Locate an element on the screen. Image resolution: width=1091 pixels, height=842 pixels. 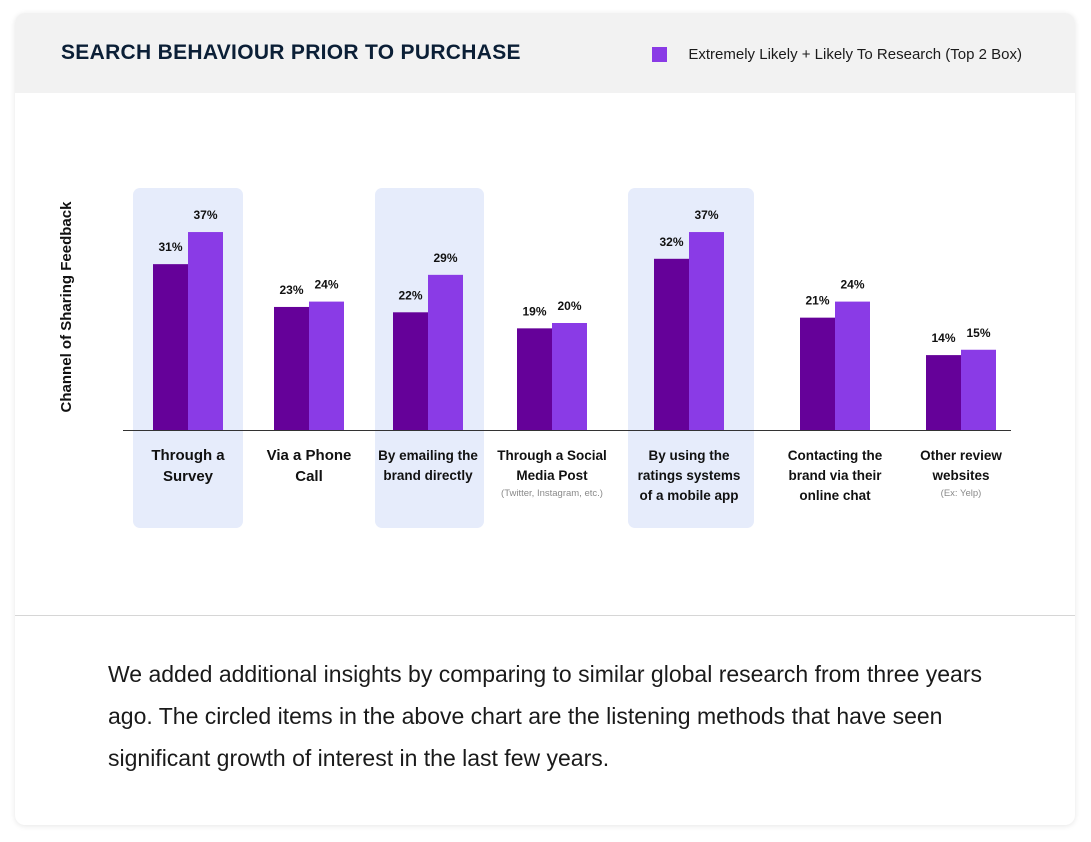
x-tick-label: Other review is located at coordinates (961, 455).